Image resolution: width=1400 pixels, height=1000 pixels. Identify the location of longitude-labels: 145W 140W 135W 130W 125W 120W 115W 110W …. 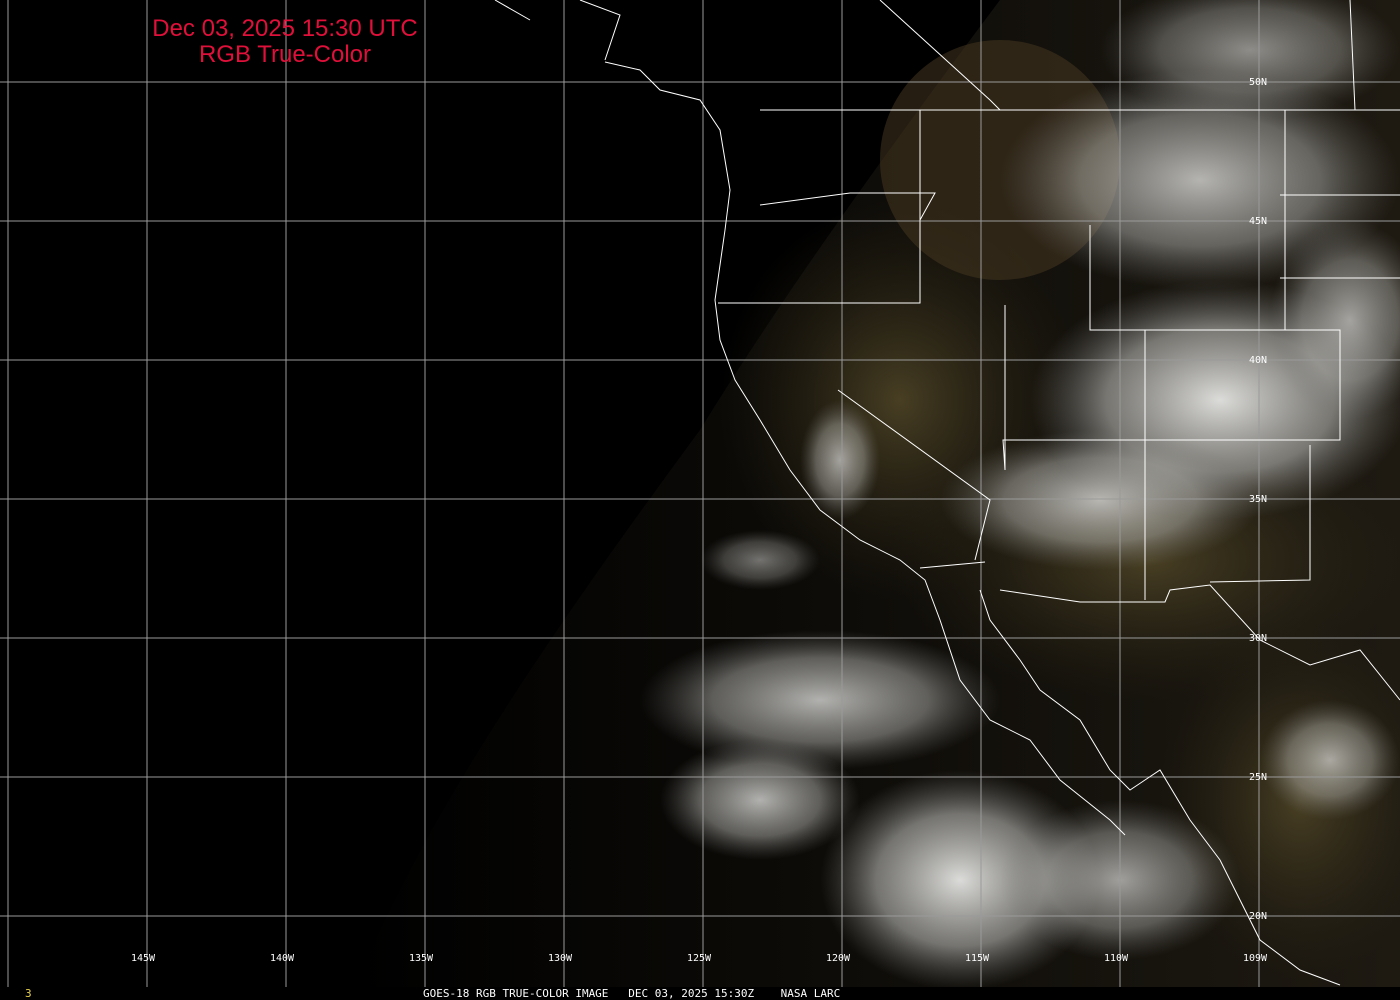
(699, 958).